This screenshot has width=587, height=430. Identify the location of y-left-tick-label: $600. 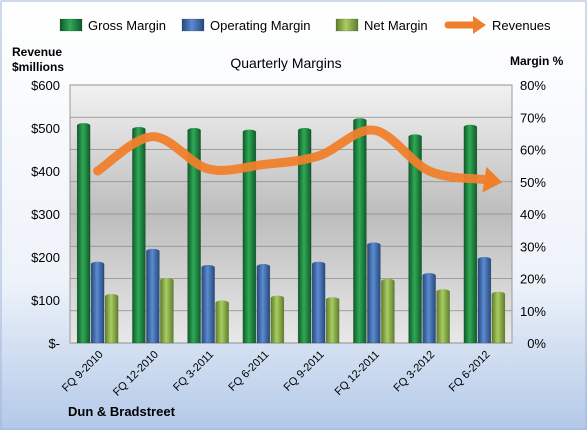
(45, 85).